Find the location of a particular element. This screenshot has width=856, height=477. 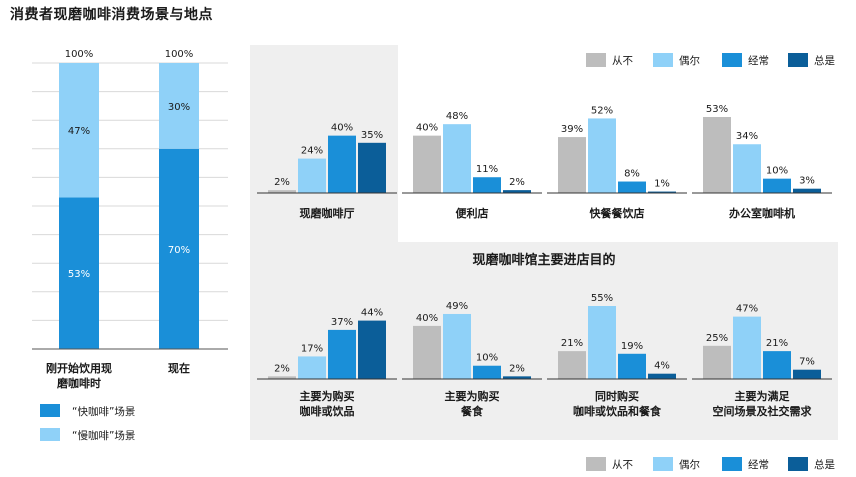

data-label: 44% is located at coordinates (372, 313).